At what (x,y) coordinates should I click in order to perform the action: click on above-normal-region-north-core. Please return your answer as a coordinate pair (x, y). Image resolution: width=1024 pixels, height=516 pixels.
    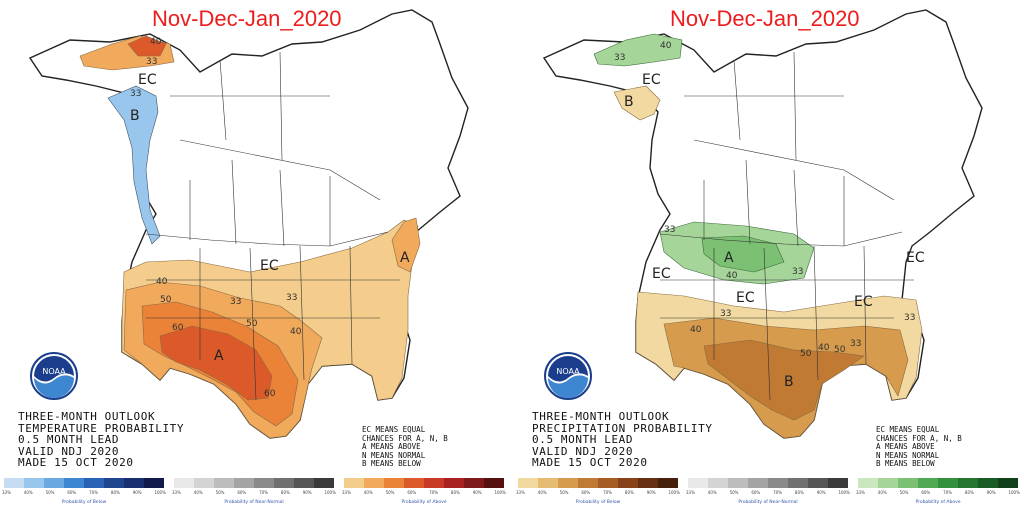
    Looking at the image, I should click on (743, 254).